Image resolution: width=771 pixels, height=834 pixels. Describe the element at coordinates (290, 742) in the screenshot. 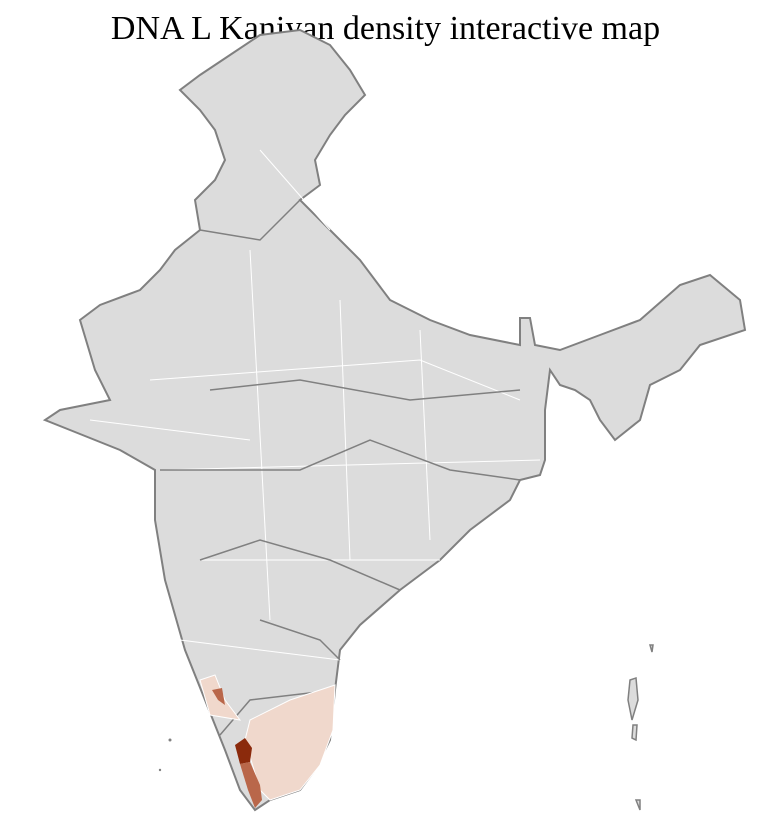

I see `region-tamil-nadu` at that location.